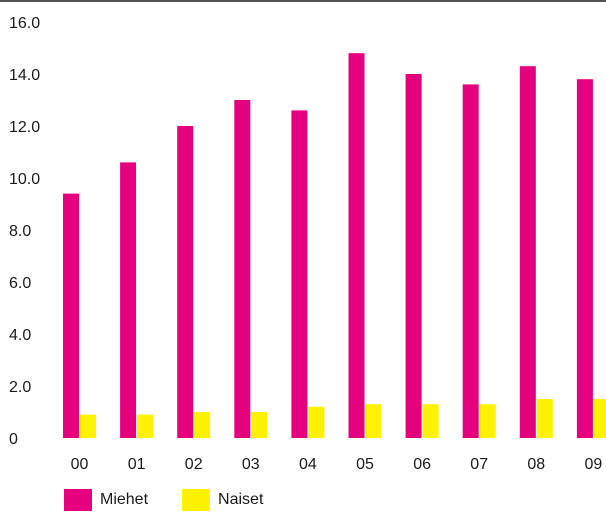 This screenshot has height=515, width=606. I want to click on y-tick-label: 12.0, so click(24, 127).